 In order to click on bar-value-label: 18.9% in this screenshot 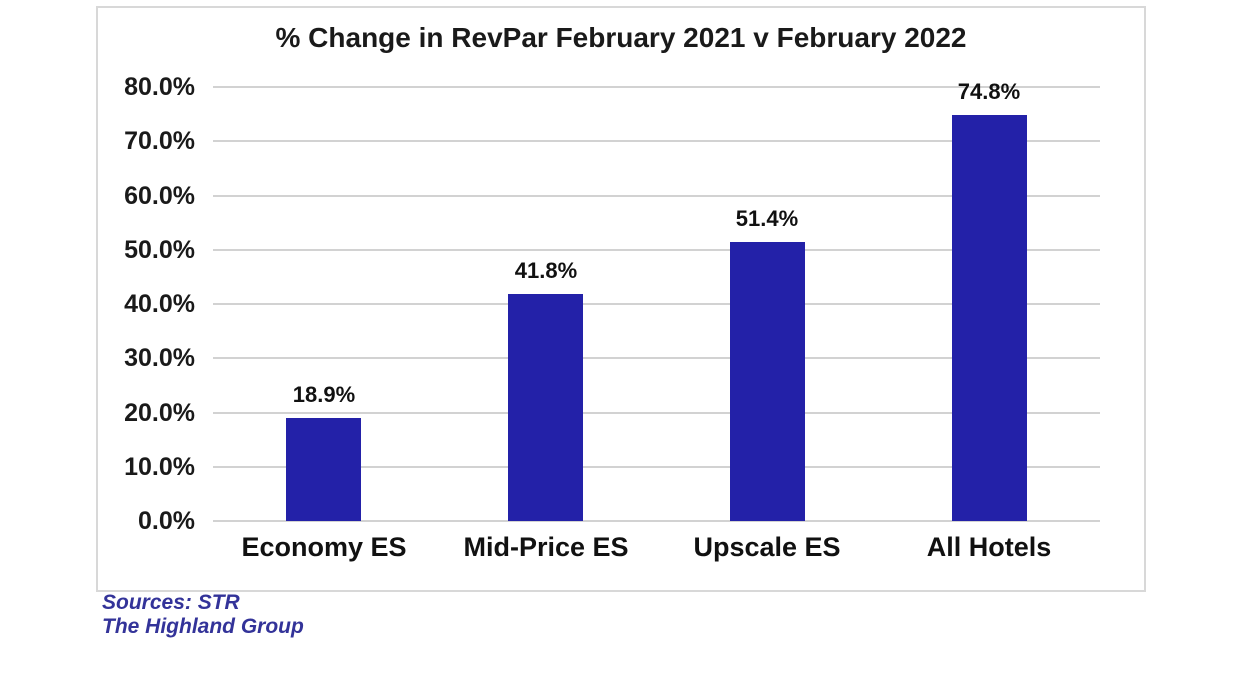, I will do `click(324, 394)`.